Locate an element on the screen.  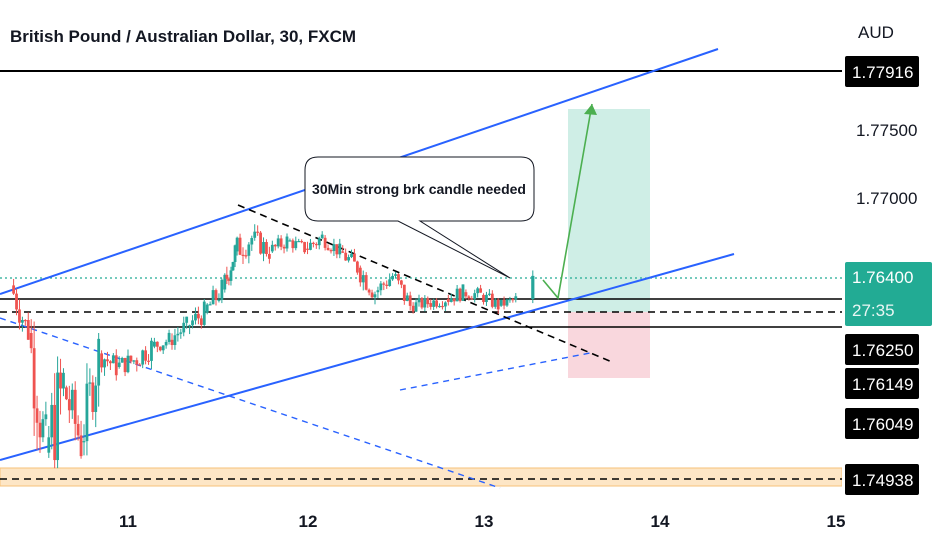
projection-arrow is located at coordinates (567, 201).